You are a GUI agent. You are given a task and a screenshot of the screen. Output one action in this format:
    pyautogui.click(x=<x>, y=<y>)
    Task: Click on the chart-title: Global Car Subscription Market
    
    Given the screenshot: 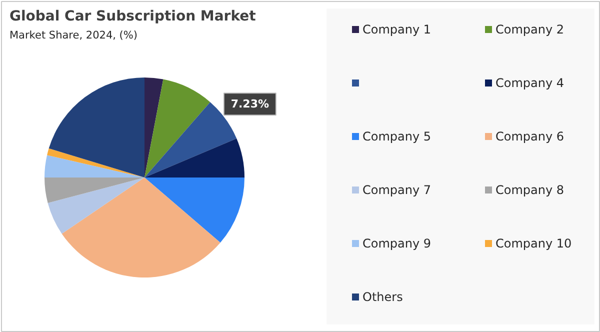 What is the action you would take?
    pyautogui.click(x=133, y=16)
    